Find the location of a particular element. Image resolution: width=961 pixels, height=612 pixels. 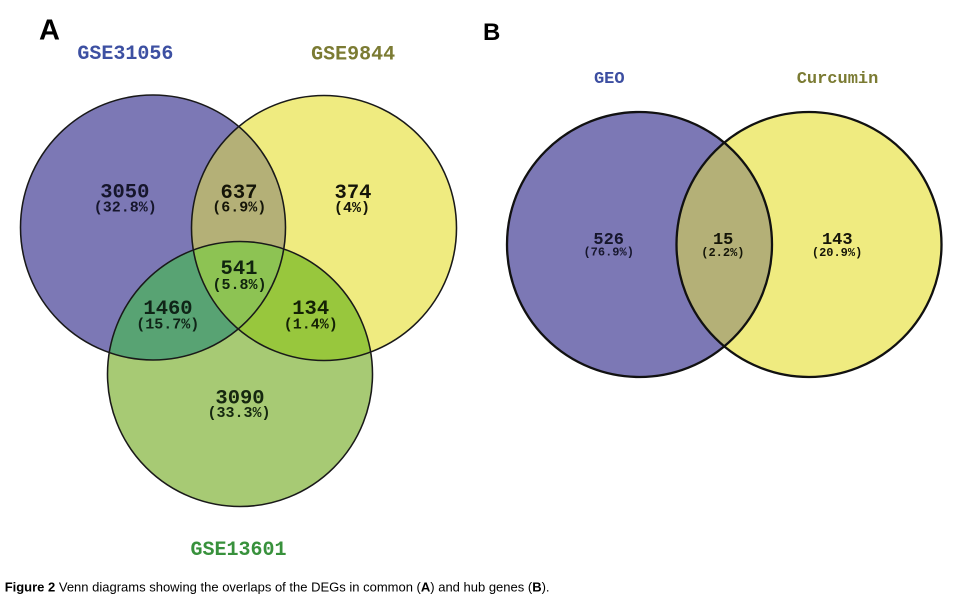

svg-text: 15 is located at coordinates (723, 240).